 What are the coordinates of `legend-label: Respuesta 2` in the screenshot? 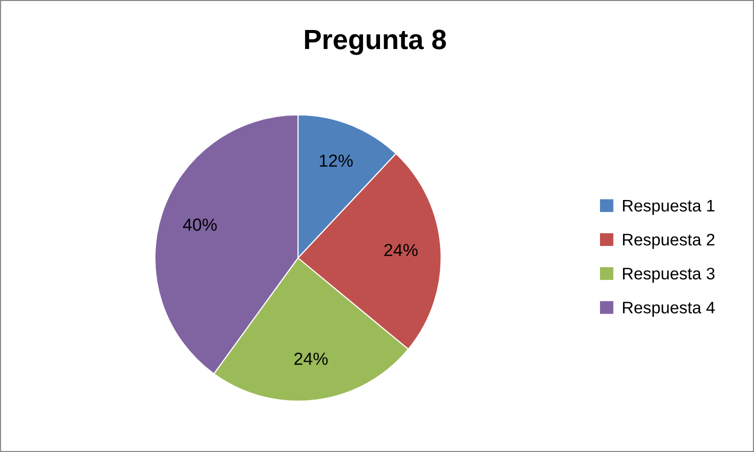 It's located at (668, 241).